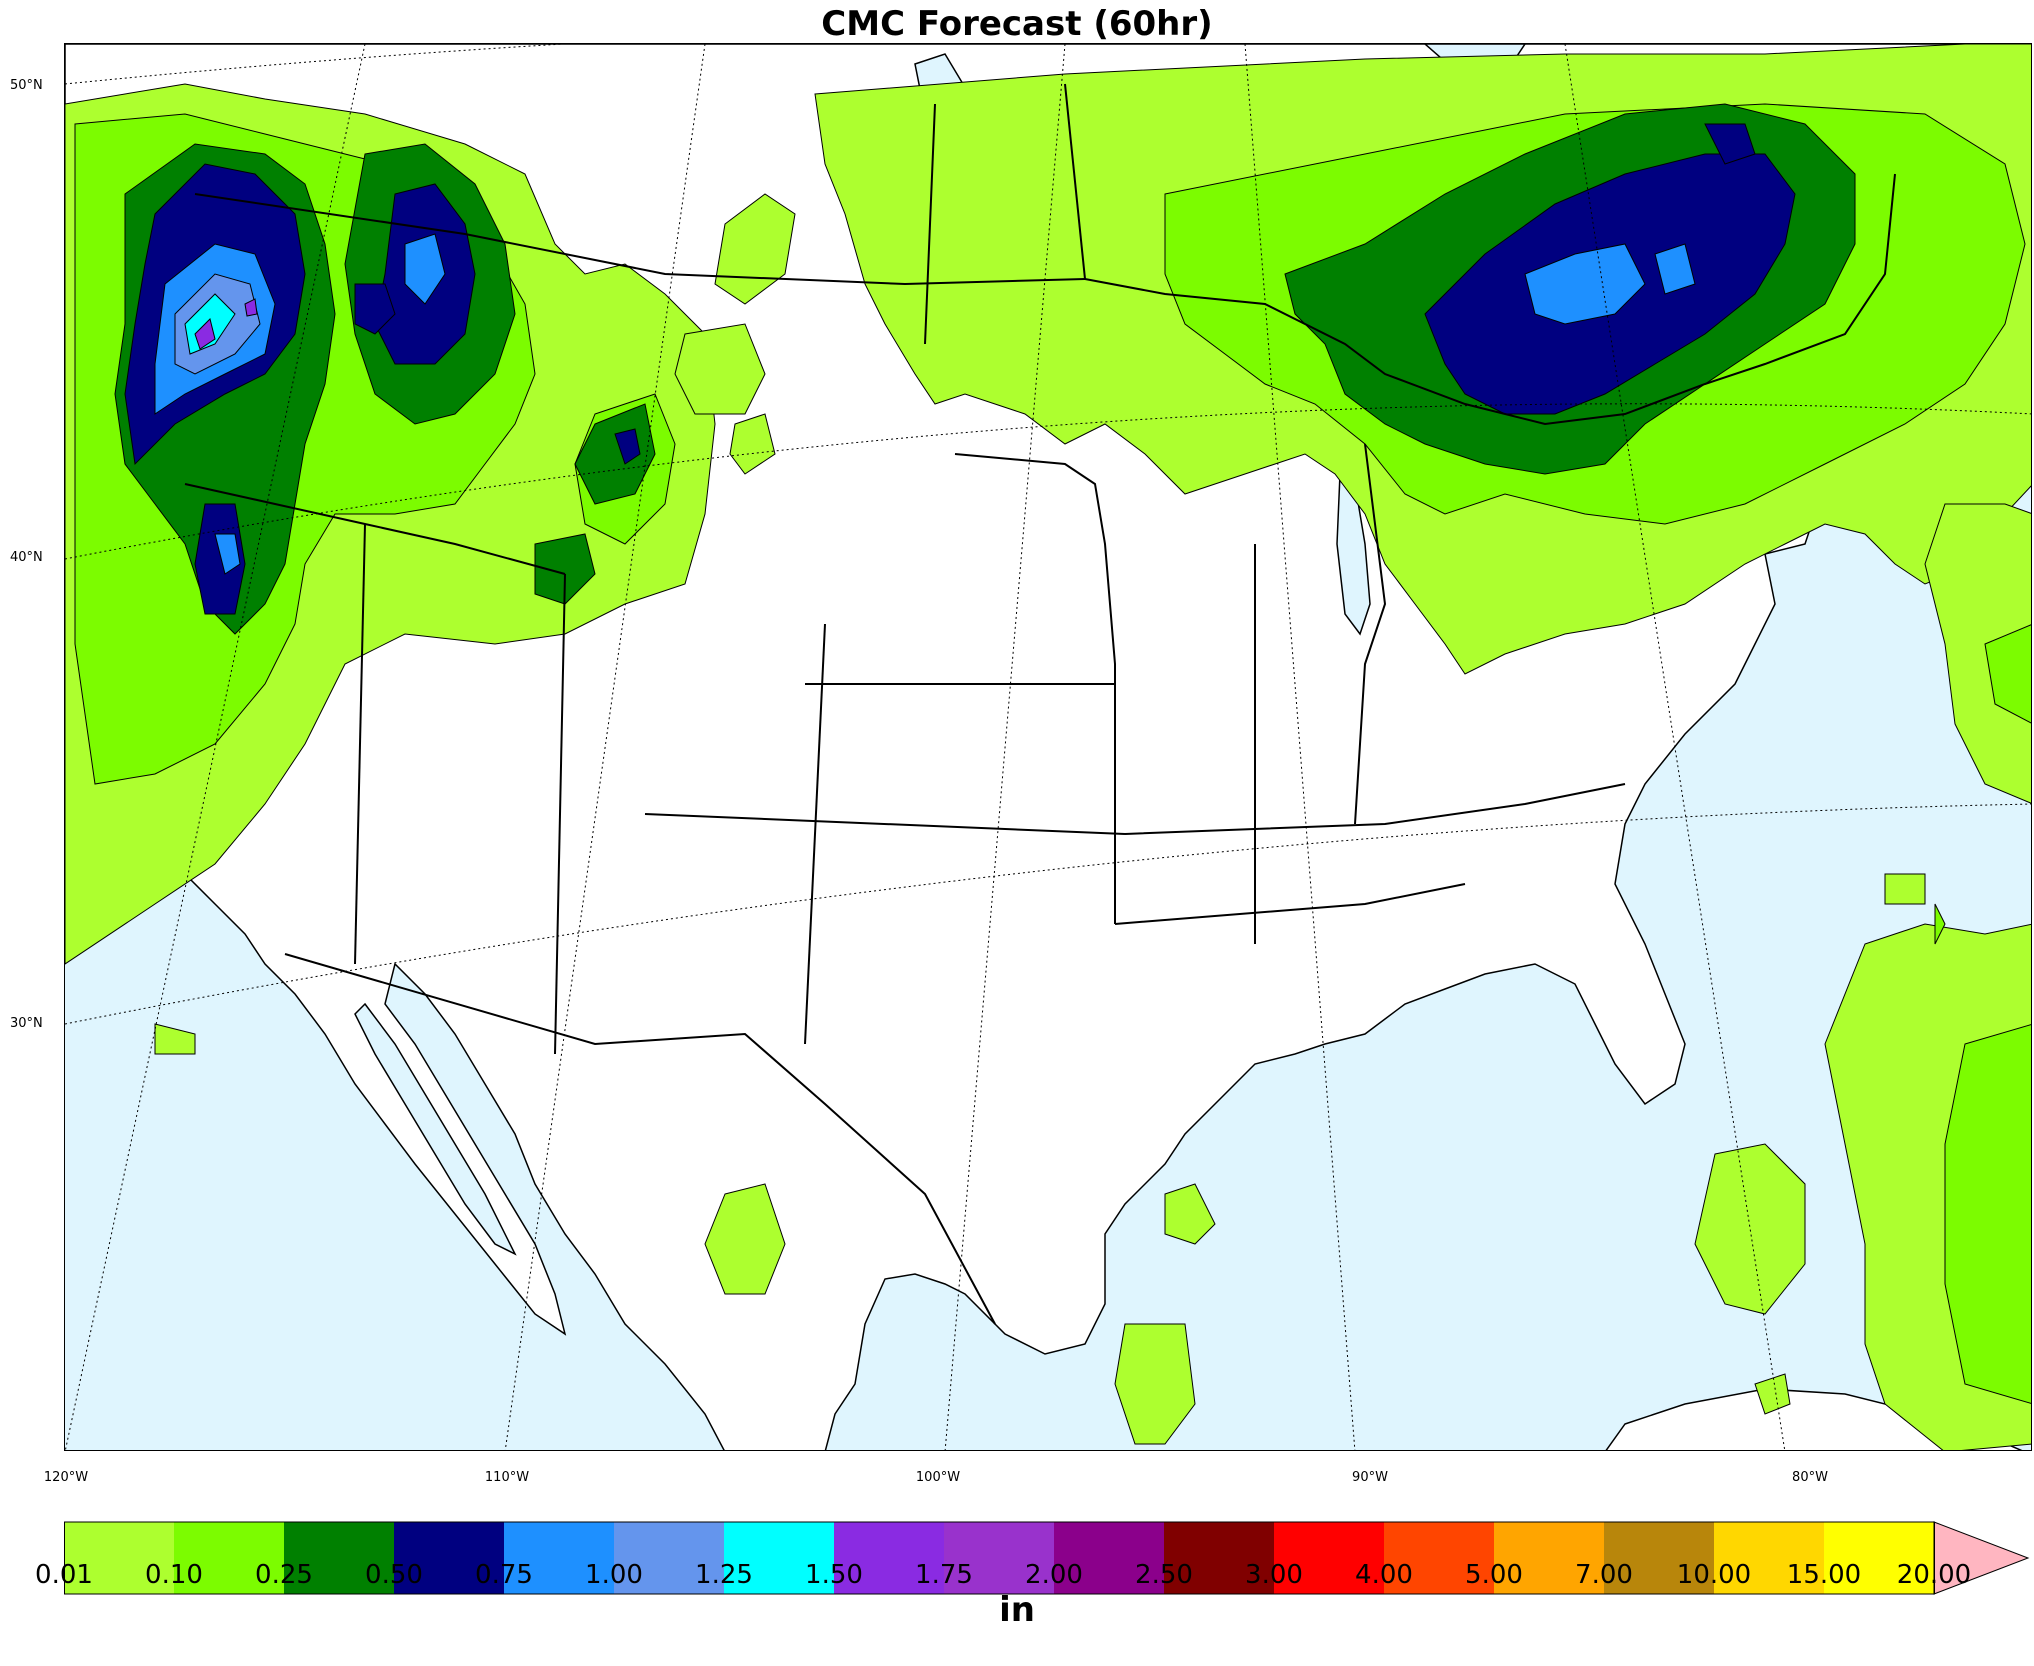 The image size is (2034, 1666). What do you see at coordinates (1494, 1575) in the screenshot?
I see `colorbar-tick-label: 5.00` at bounding box center [1494, 1575].